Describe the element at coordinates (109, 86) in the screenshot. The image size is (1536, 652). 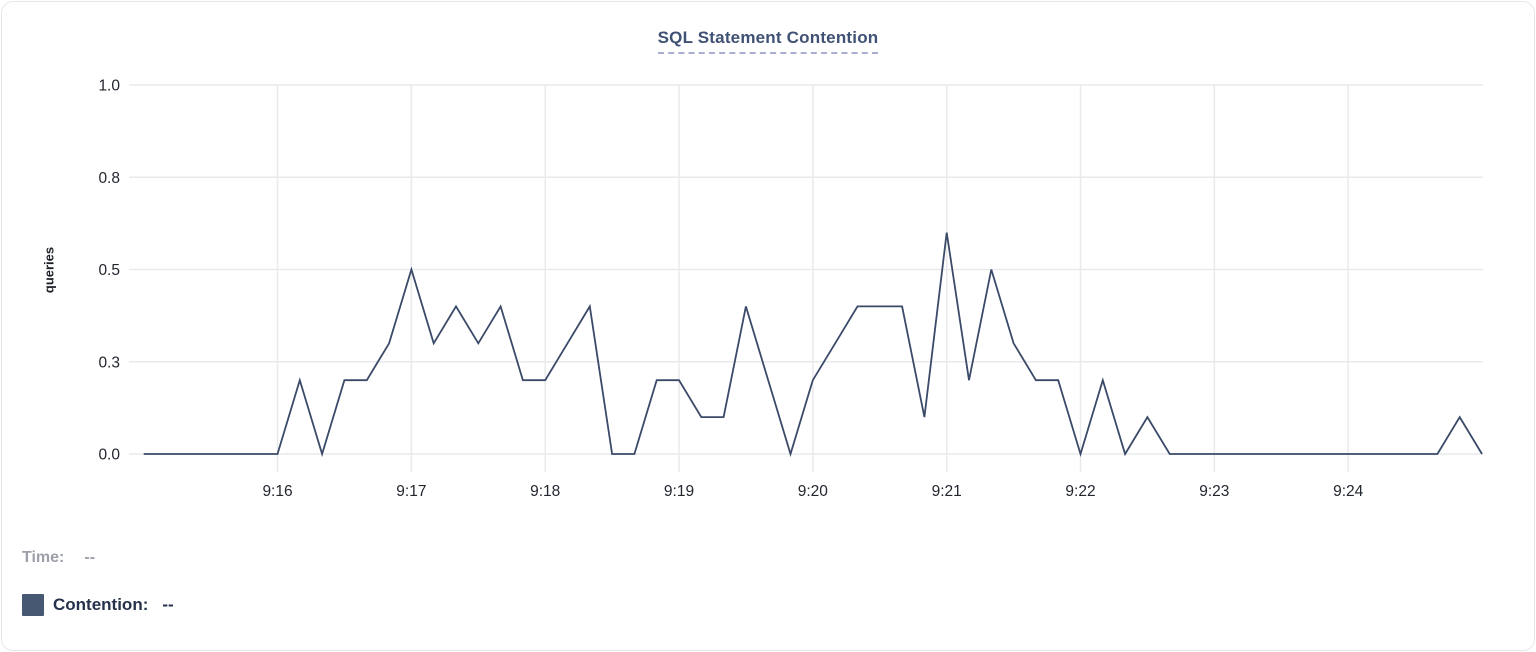
I see `y-tick-label: 1.0` at that location.